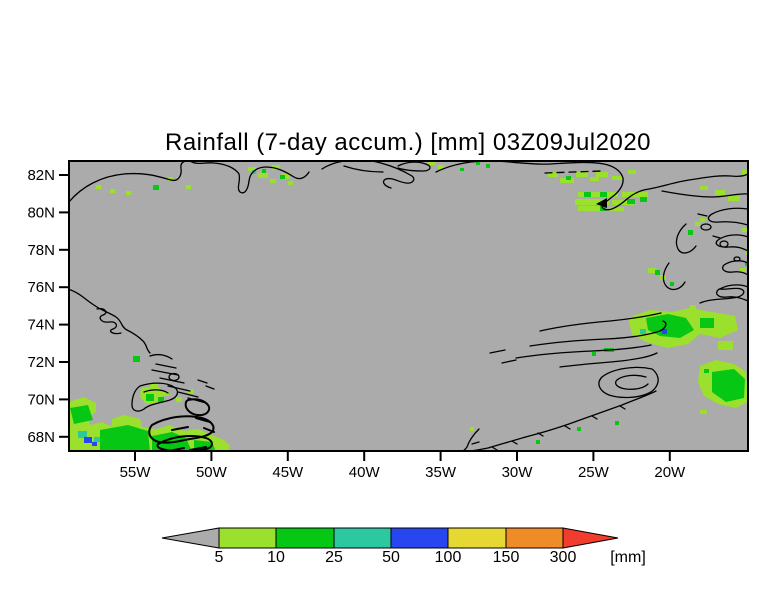 The width and height of the screenshot is (784, 612). I want to click on lon-tick-label: 30W, so click(518, 472).